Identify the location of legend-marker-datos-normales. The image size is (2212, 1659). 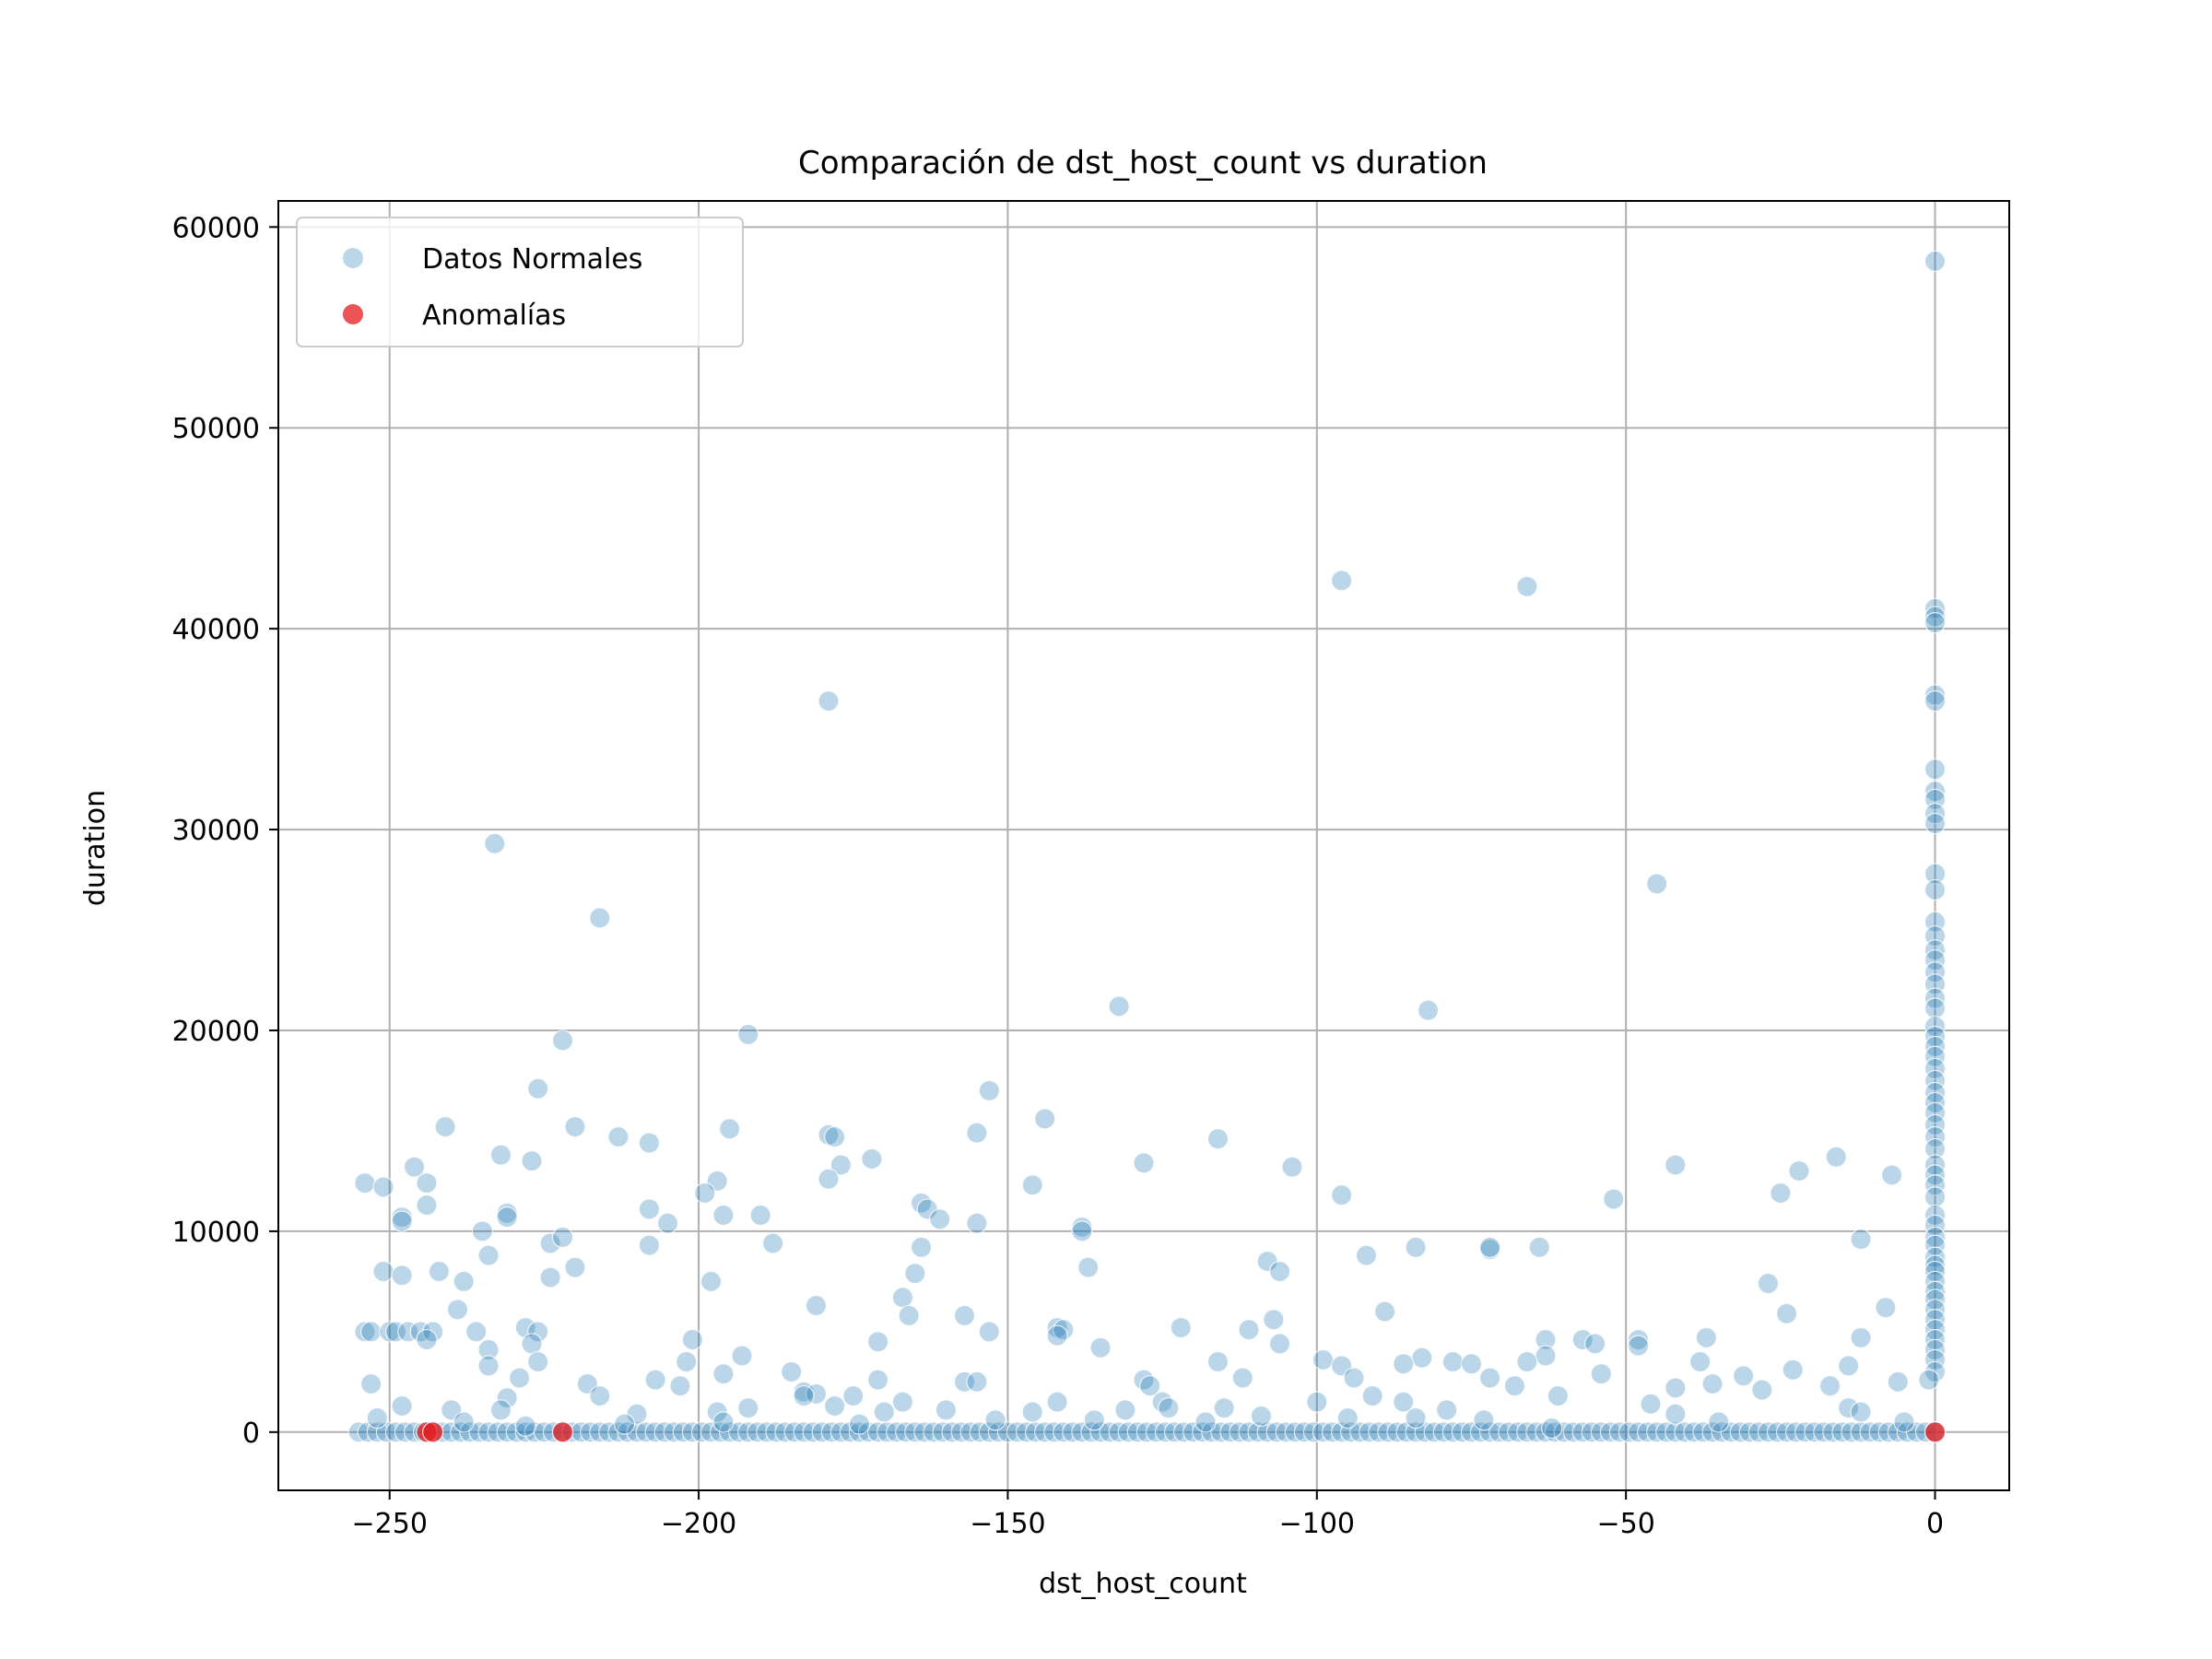
(353, 258).